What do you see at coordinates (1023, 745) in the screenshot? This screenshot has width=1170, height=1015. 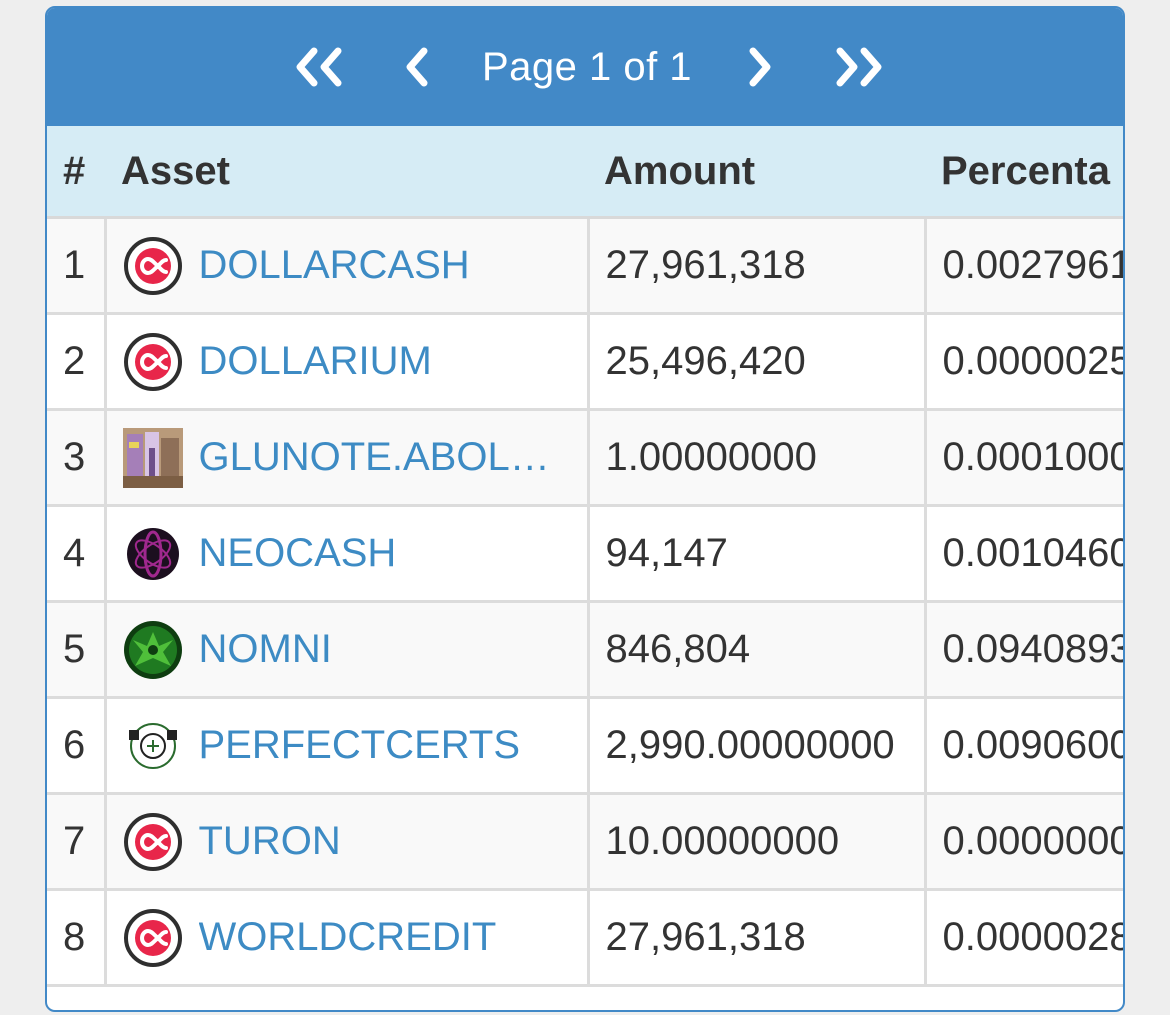 I see `percentage-cell: 0.0090600` at bounding box center [1023, 745].